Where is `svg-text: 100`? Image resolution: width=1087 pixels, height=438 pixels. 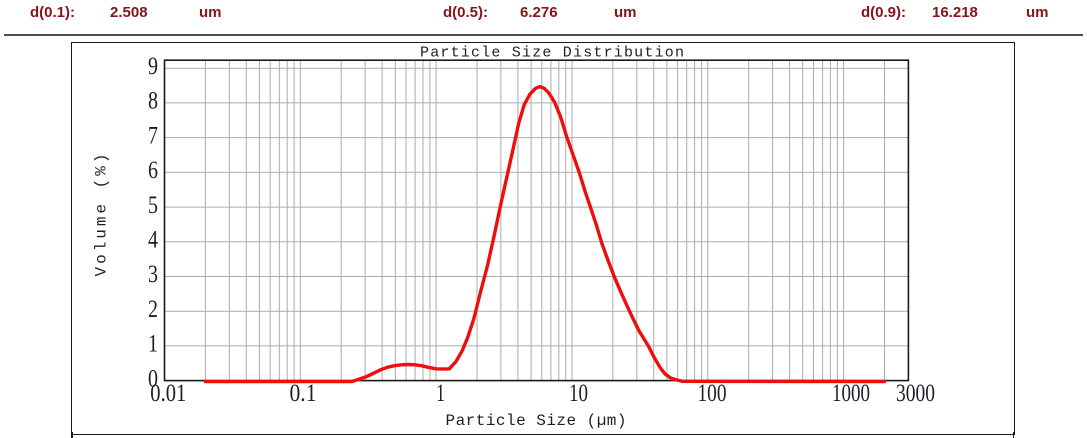
svg-text: 100 is located at coordinates (712, 393).